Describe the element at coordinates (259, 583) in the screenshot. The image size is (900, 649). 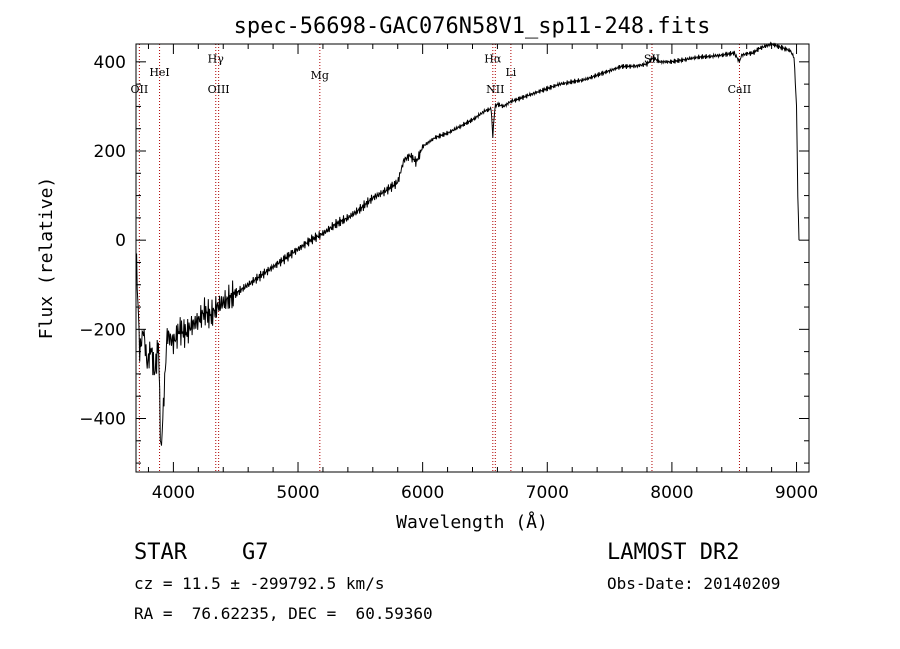
I see `redshift-readout: cz = 11.5 ± -299792.5 km/s` at that location.